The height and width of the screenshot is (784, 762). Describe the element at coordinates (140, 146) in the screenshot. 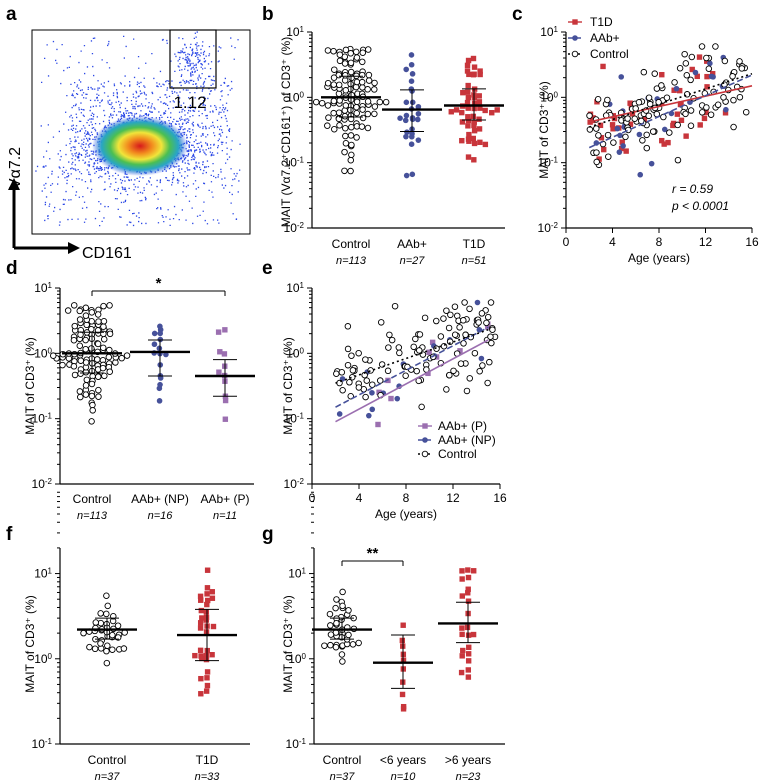

I see `flow-density-core` at that location.